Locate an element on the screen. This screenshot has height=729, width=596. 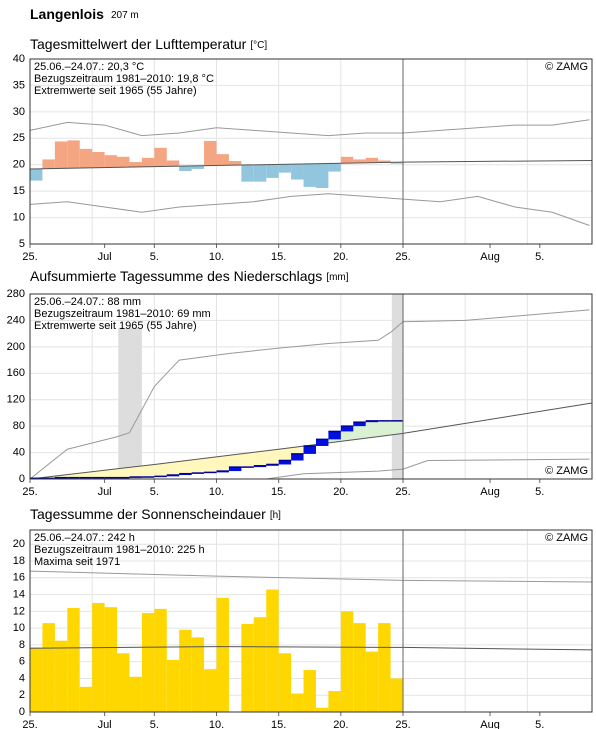
y-tick-label: 80 is located at coordinates (19, 426).